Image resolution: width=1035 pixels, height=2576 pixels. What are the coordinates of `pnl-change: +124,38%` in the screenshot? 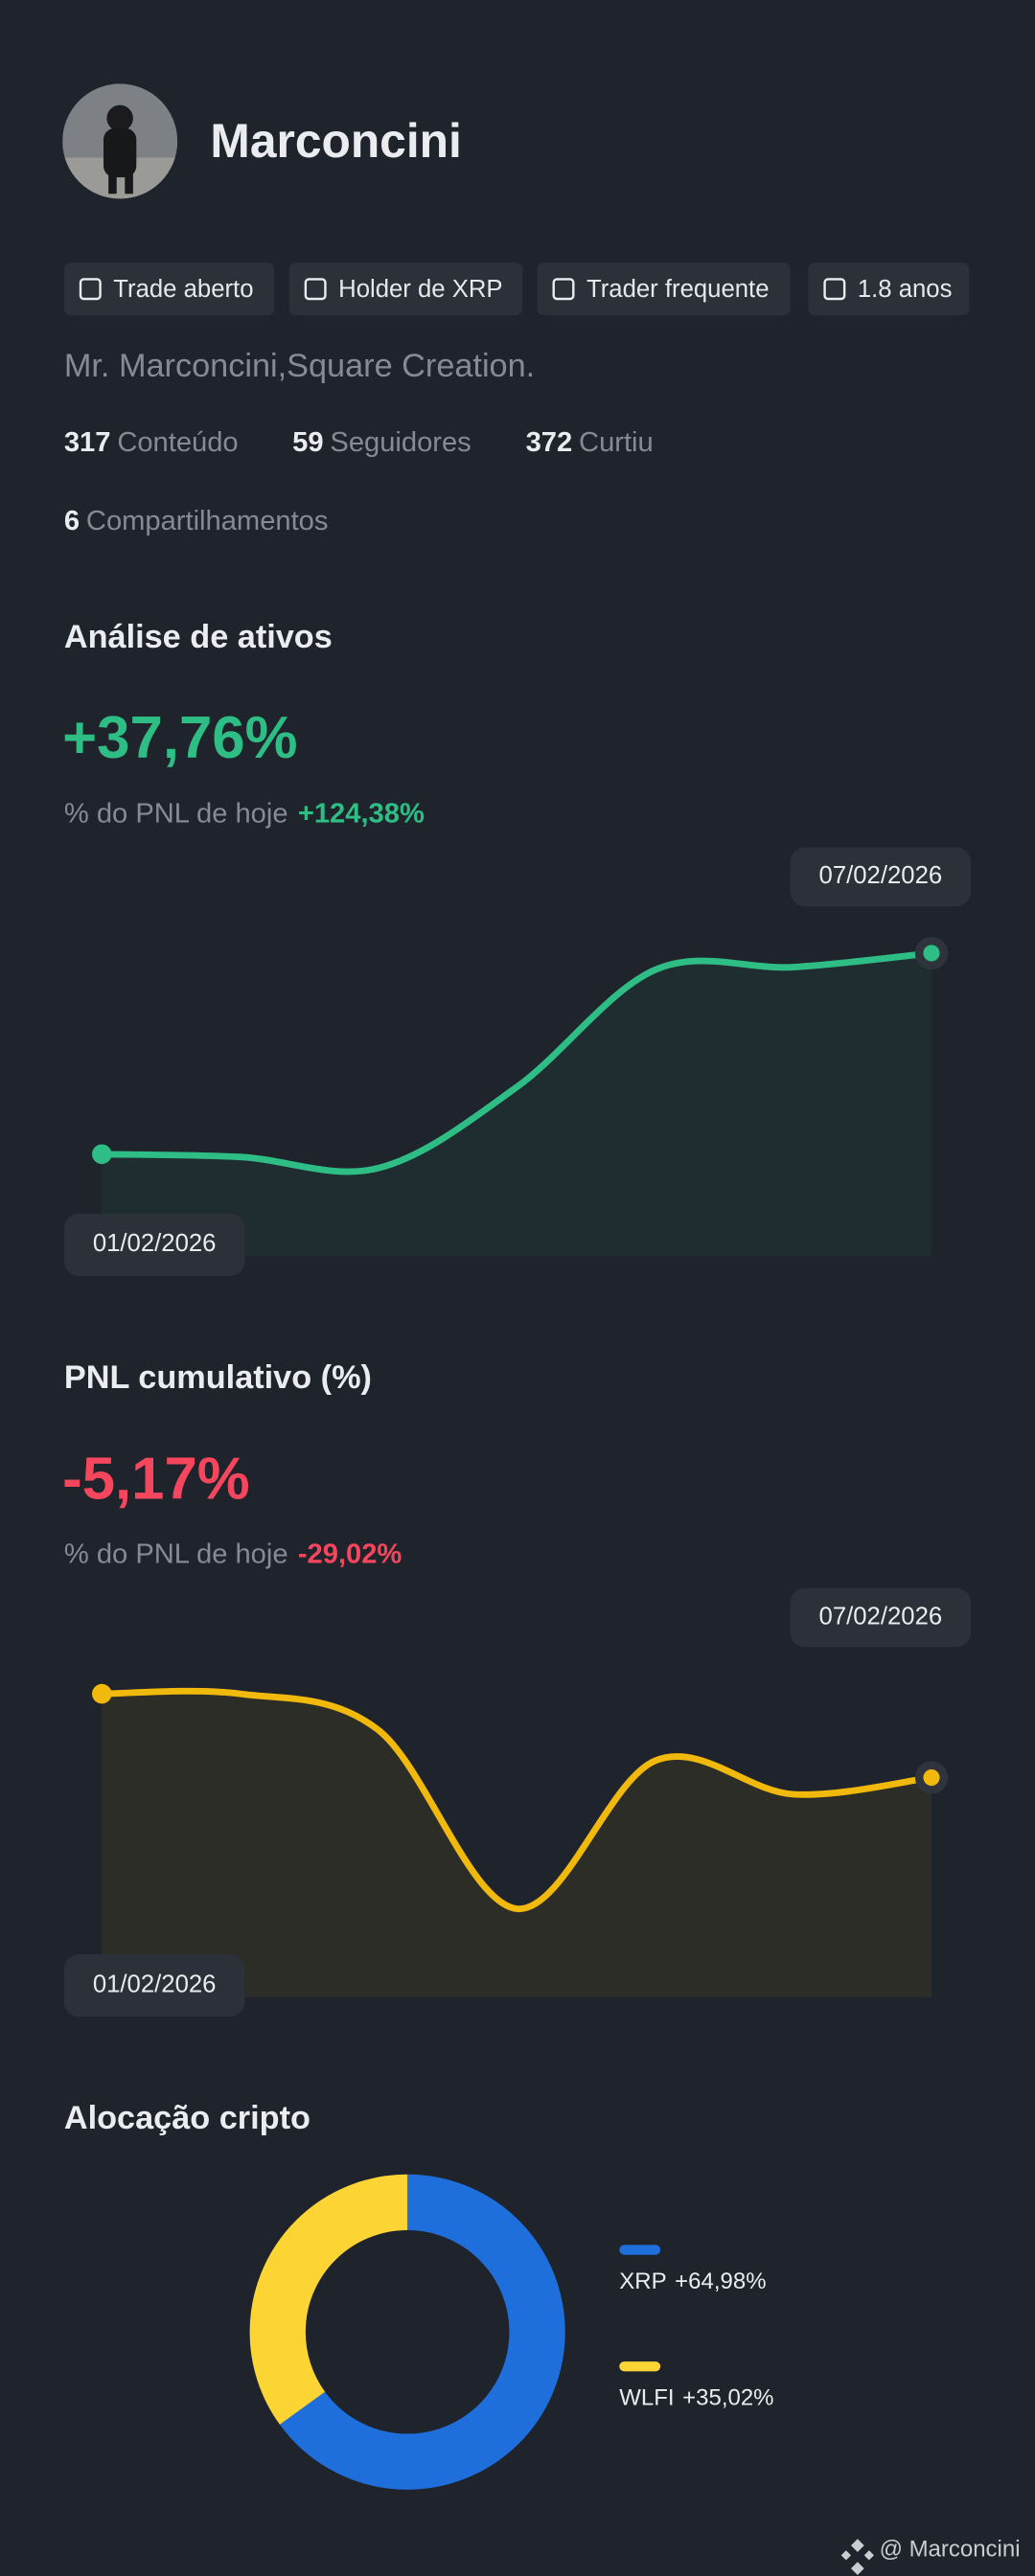 It's located at (361, 813).